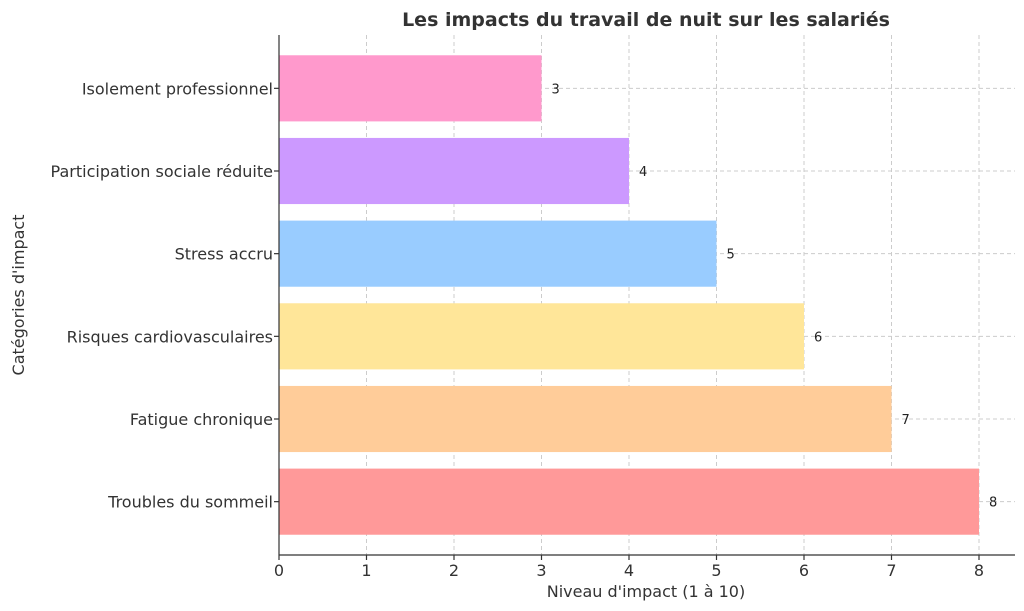 This screenshot has height=611, width=1024. I want to click on x-tick-label: 1, so click(366, 570).